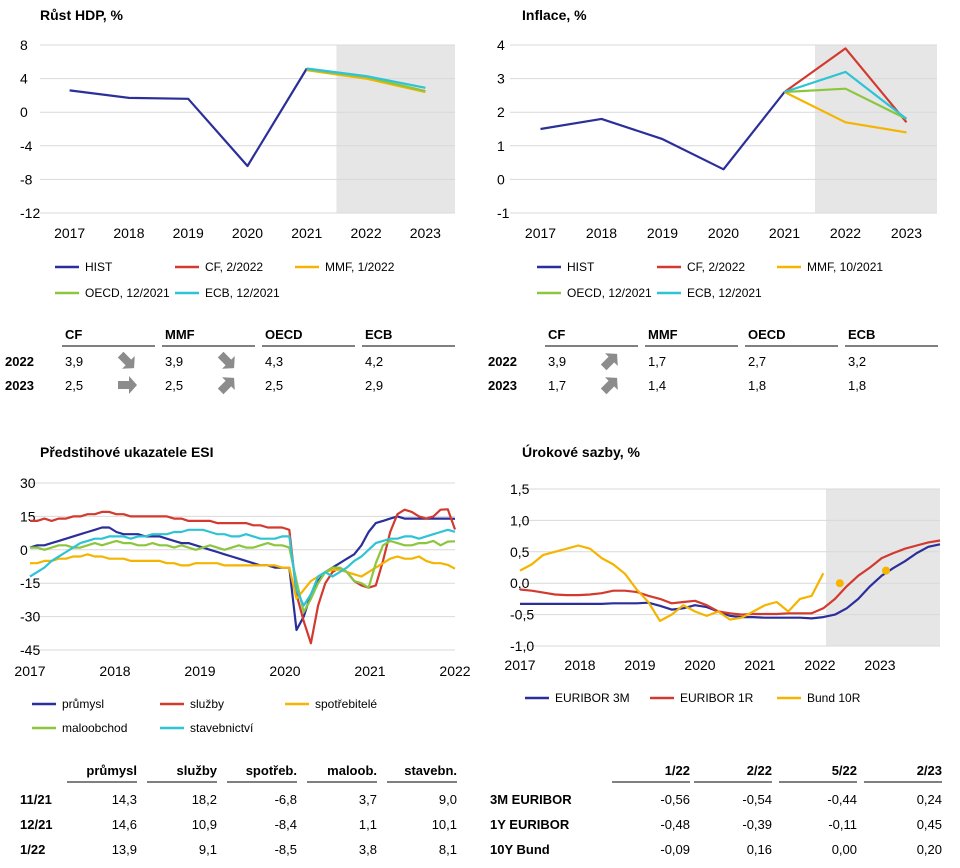 This screenshot has width=960, height=868. What do you see at coordinates (360, 267) in the screenshot?
I see `legend-label: MMF, 1/2022` at bounding box center [360, 267].